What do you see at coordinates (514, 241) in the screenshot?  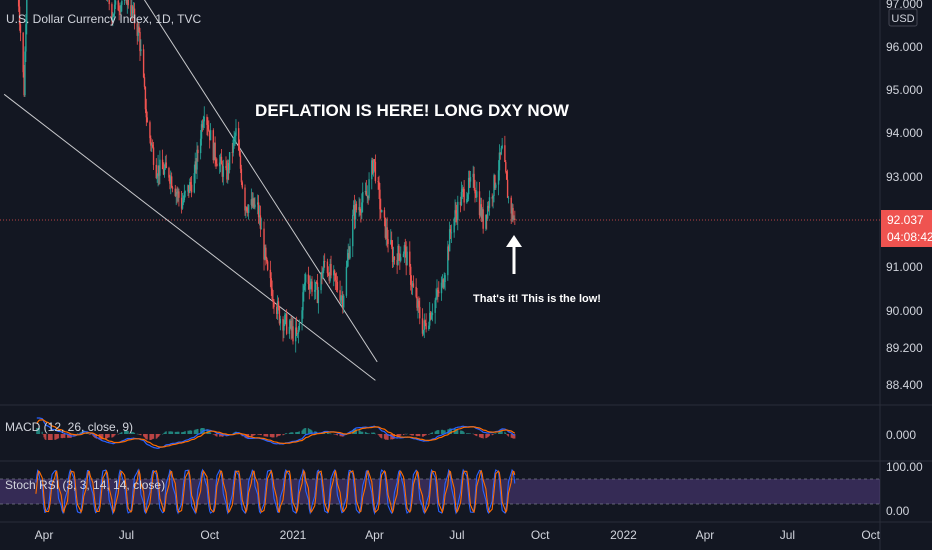 I see `arrow-head-icon` at bounding box center [514, 241].